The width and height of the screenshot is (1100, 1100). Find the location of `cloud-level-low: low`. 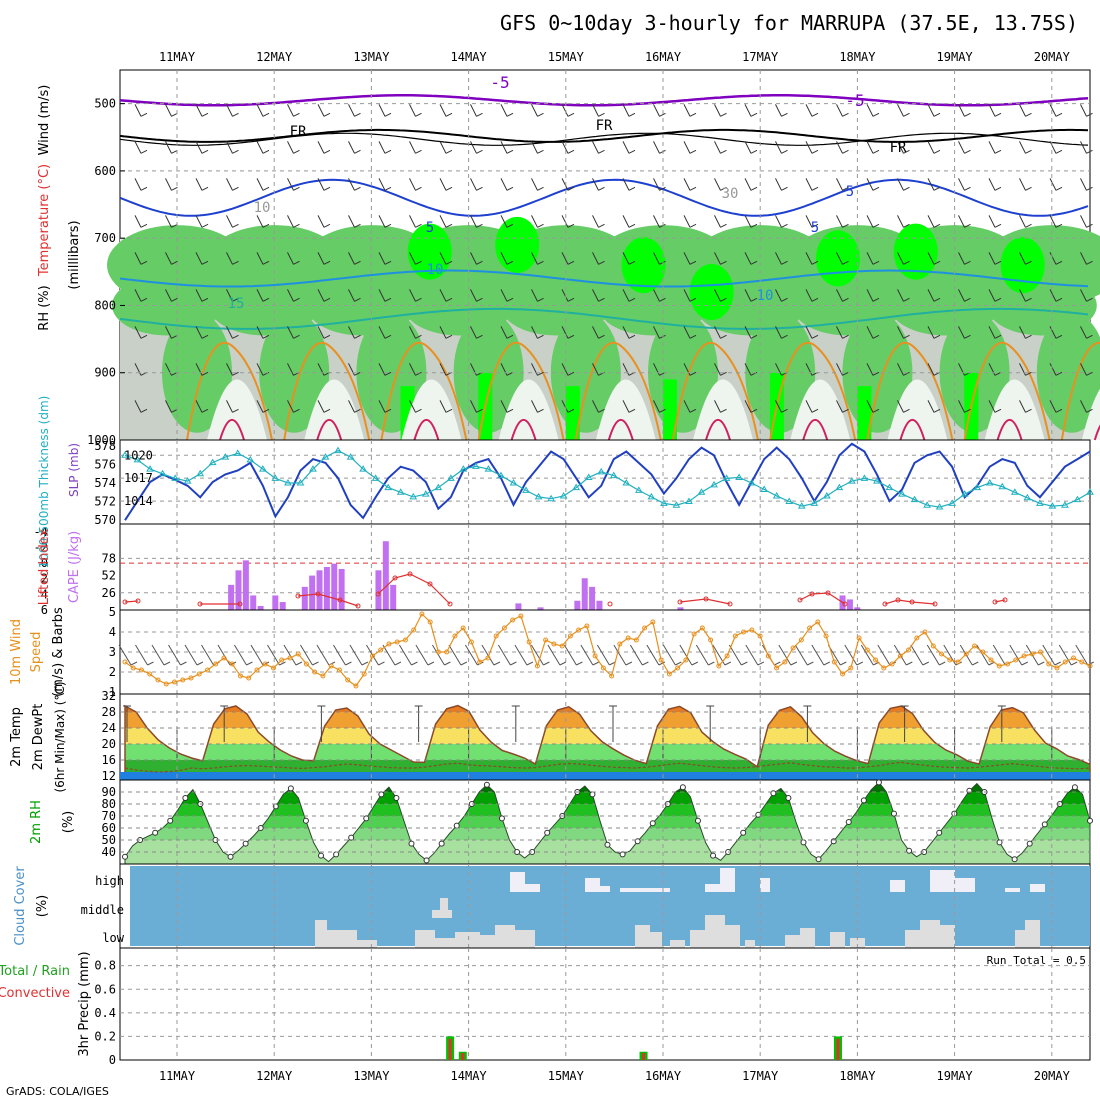

cloud-level-low: low is located at coordinates (113, 938).